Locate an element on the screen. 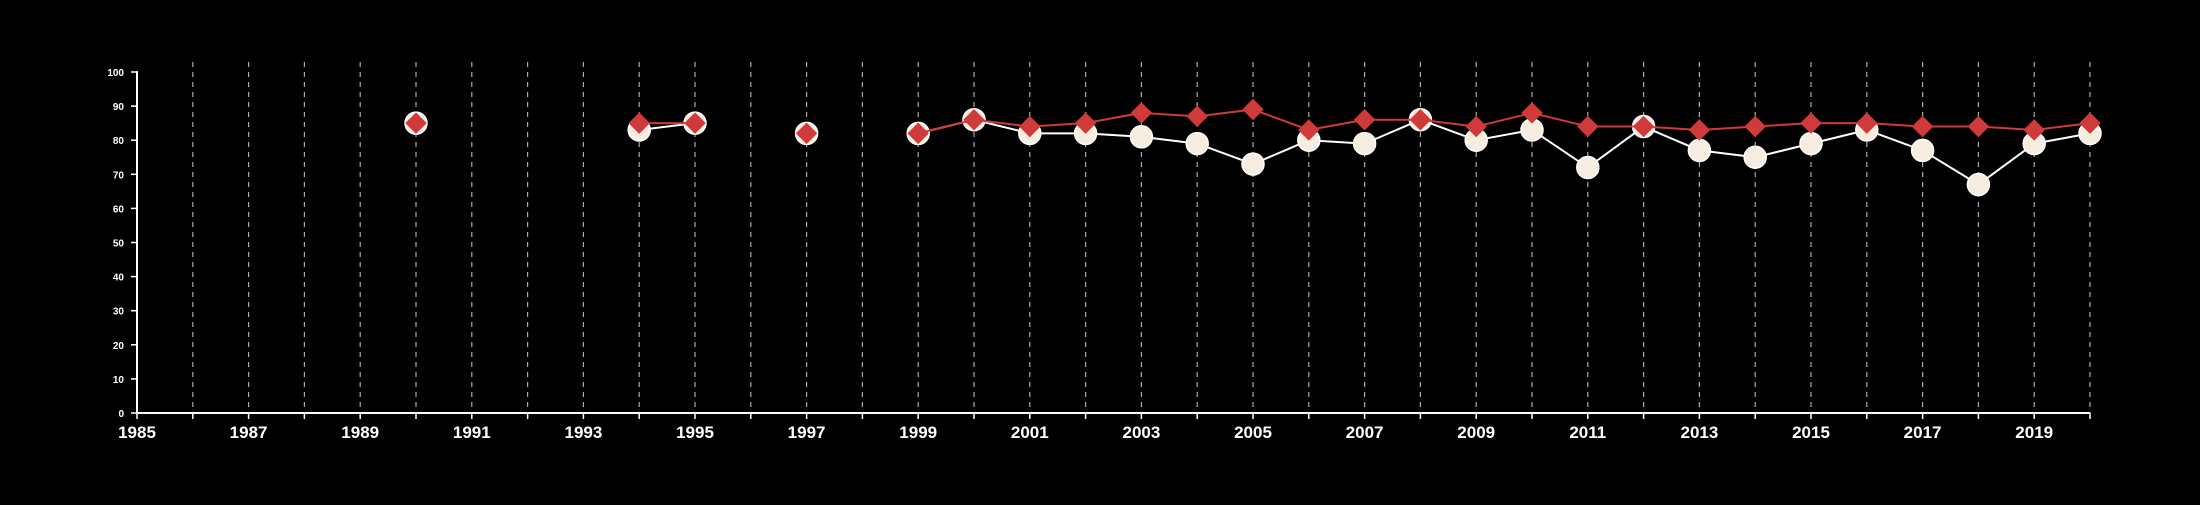  x-tick-label: 2017 is located at coordinates (1923, 432).